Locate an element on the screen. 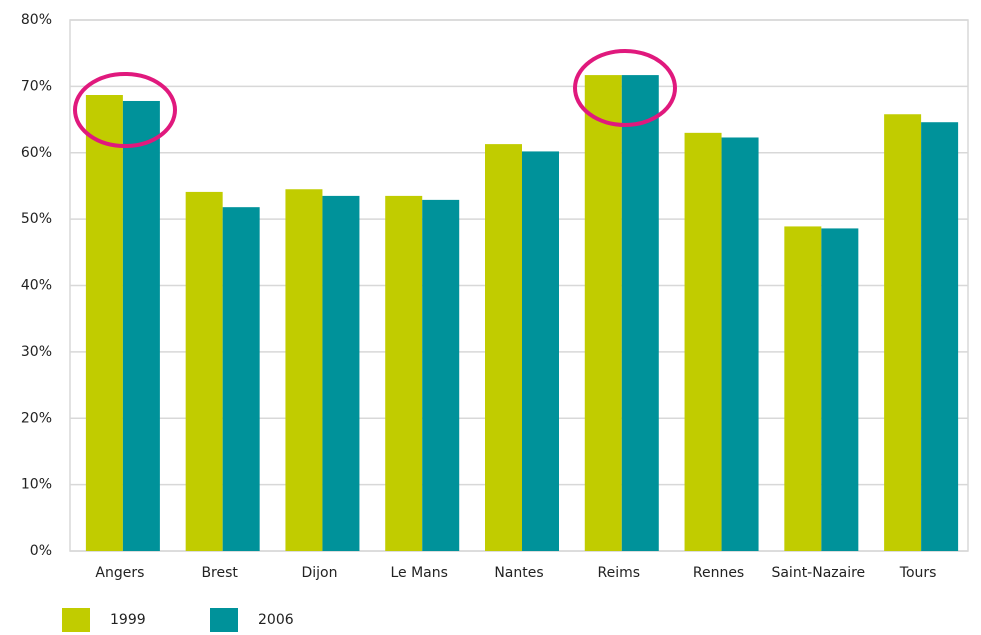 This screenshot has height=635, width=981. x-tick-label: Reims is located at coordinates (619, 573).